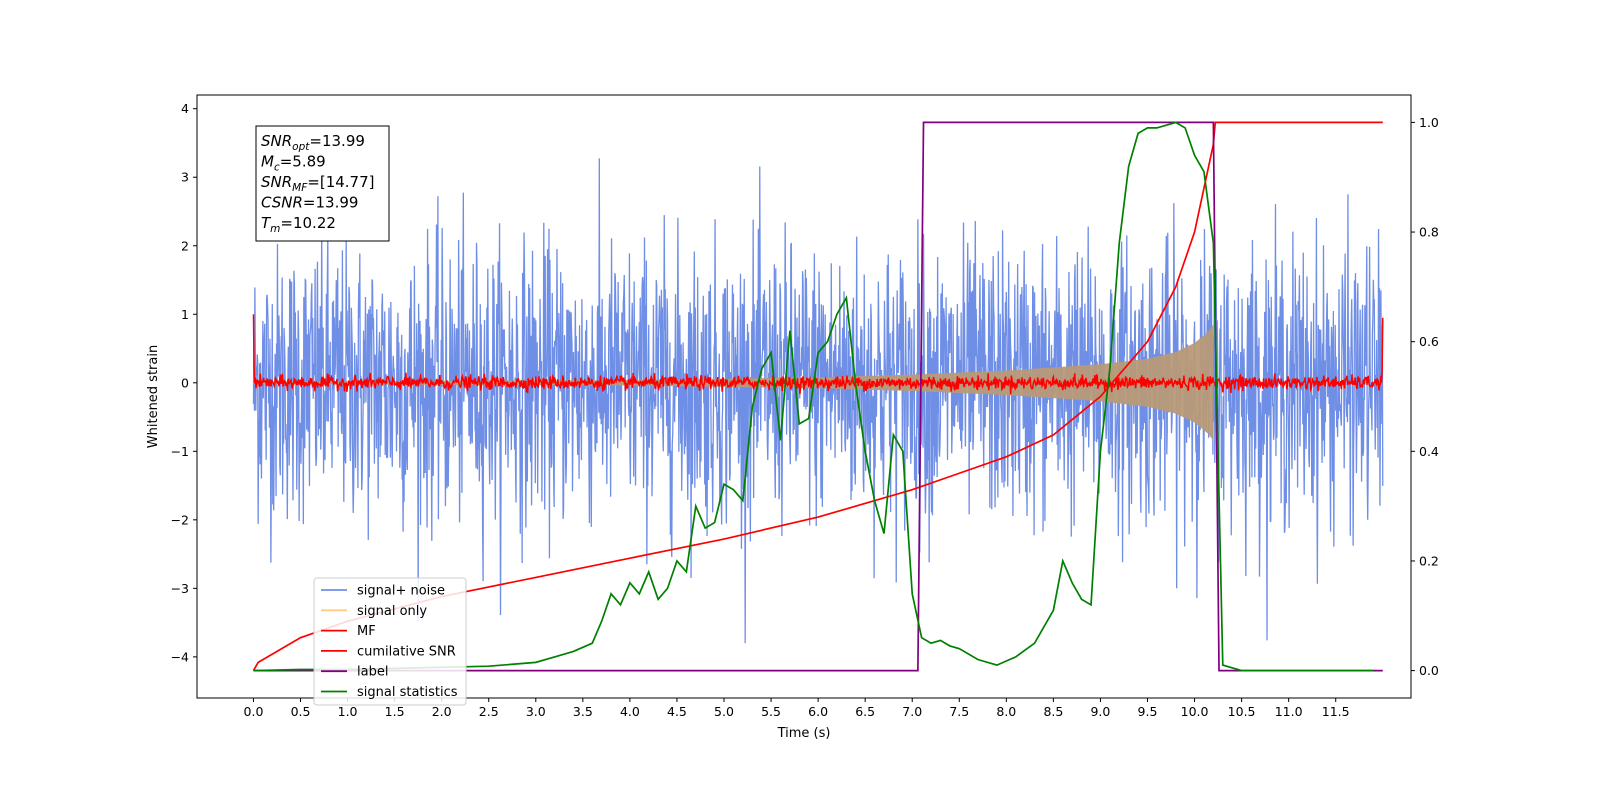 Image resolution: width=1600 pixels, height=800 pixels. I want to click on y2-tick-label: 0.8, so click(1429, 232).